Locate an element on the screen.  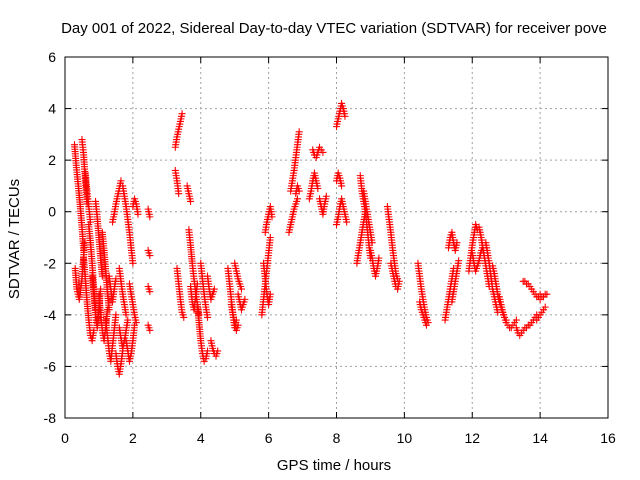
y-tick-label: 6 is located at coordinates (52, 57).